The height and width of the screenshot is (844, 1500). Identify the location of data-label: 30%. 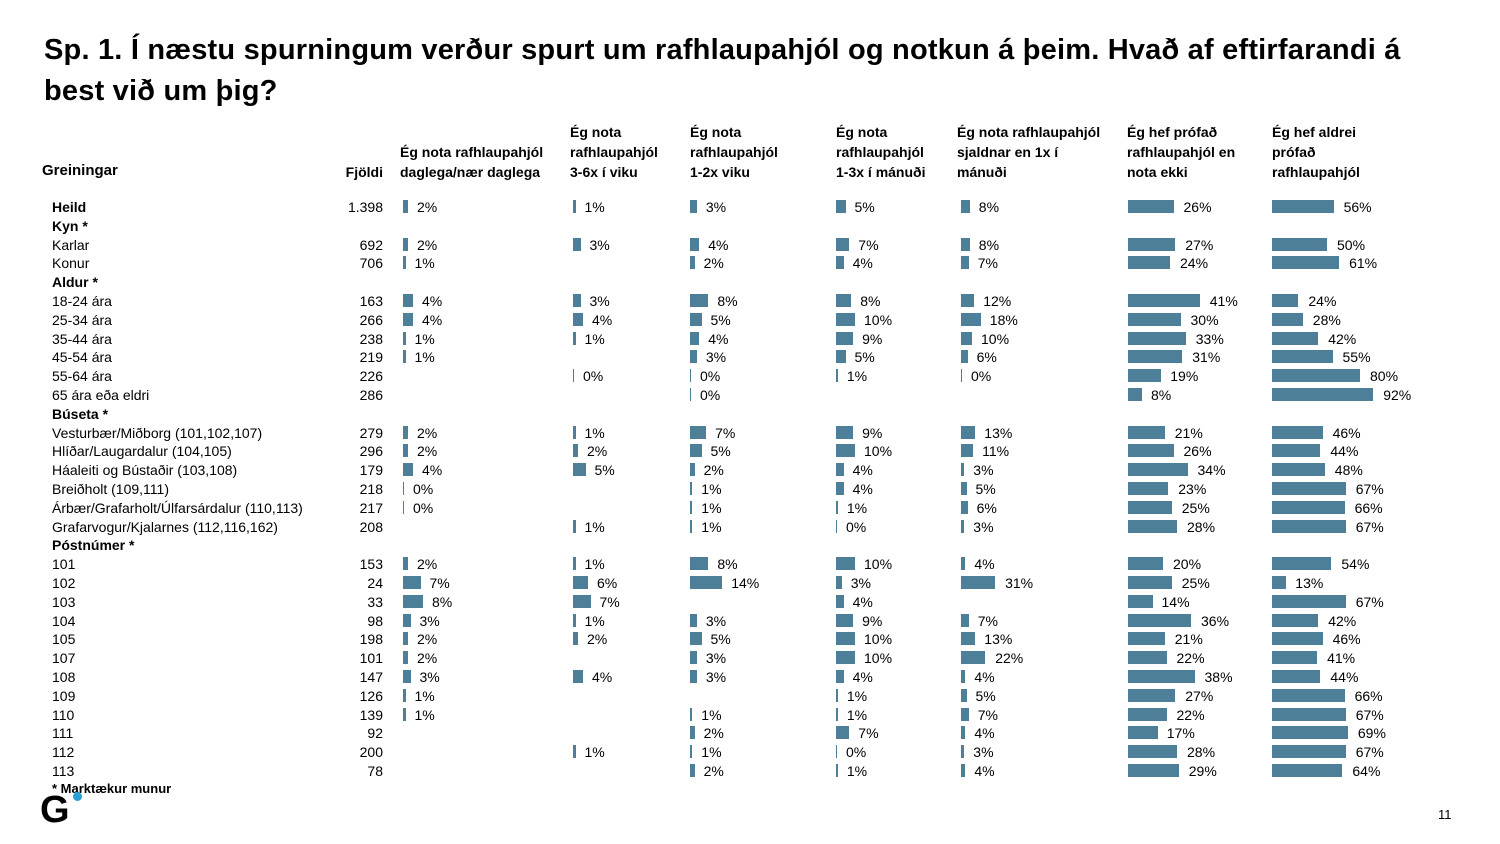
(1204, 319).